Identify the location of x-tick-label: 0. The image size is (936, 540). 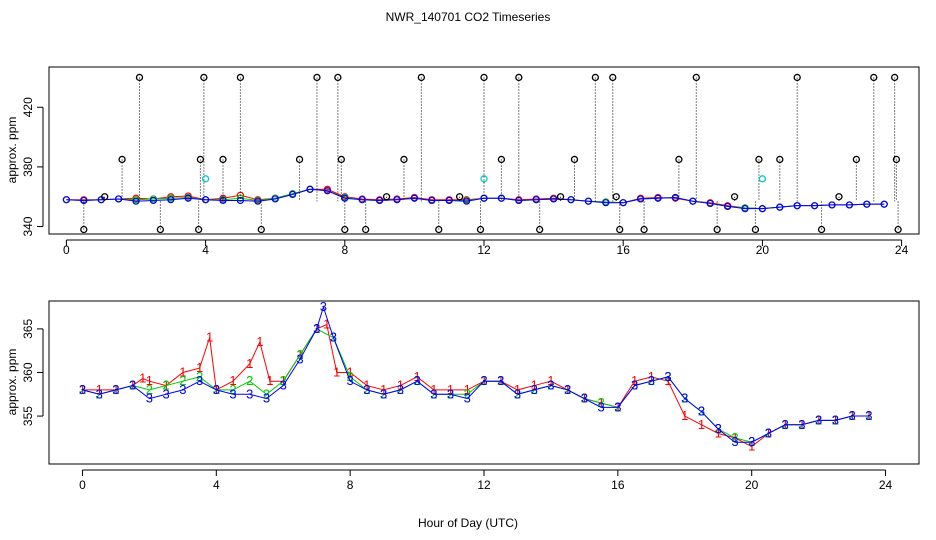
(66, 250).